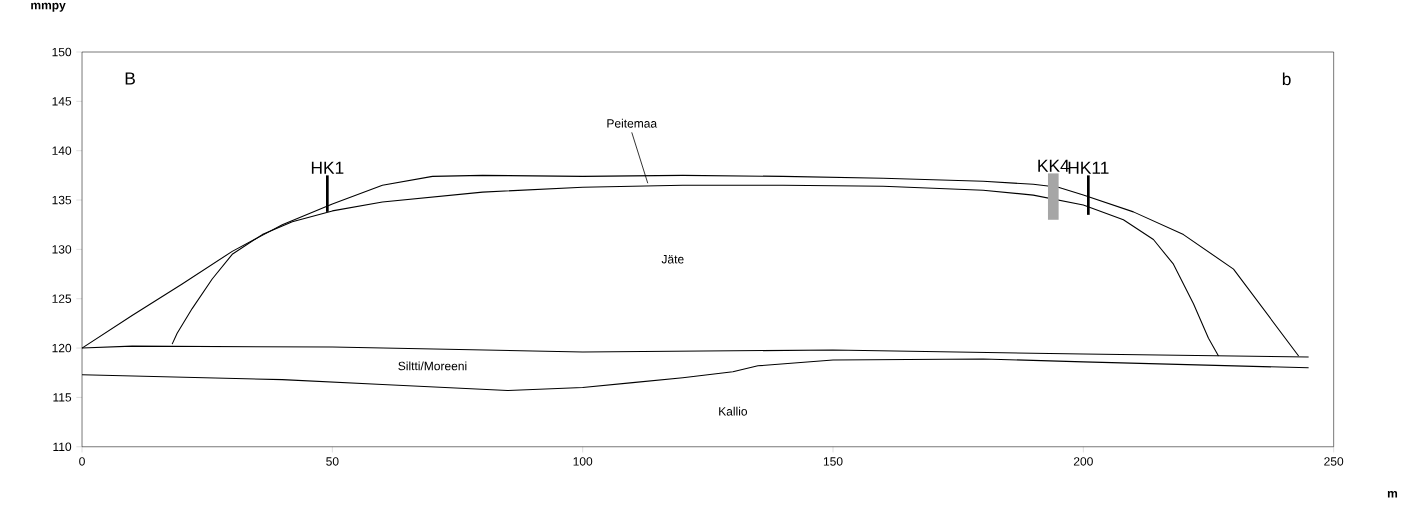  I want to click on y-tick-label: 150, so click(62, 52).